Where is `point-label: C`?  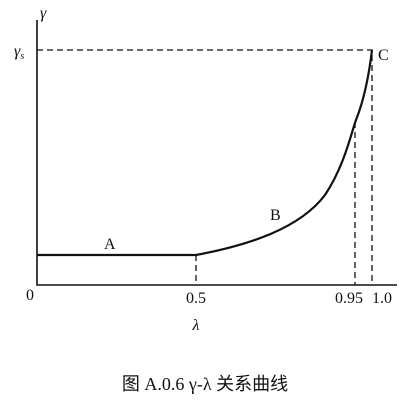
point-label: C is located at coordinates (383, 55).